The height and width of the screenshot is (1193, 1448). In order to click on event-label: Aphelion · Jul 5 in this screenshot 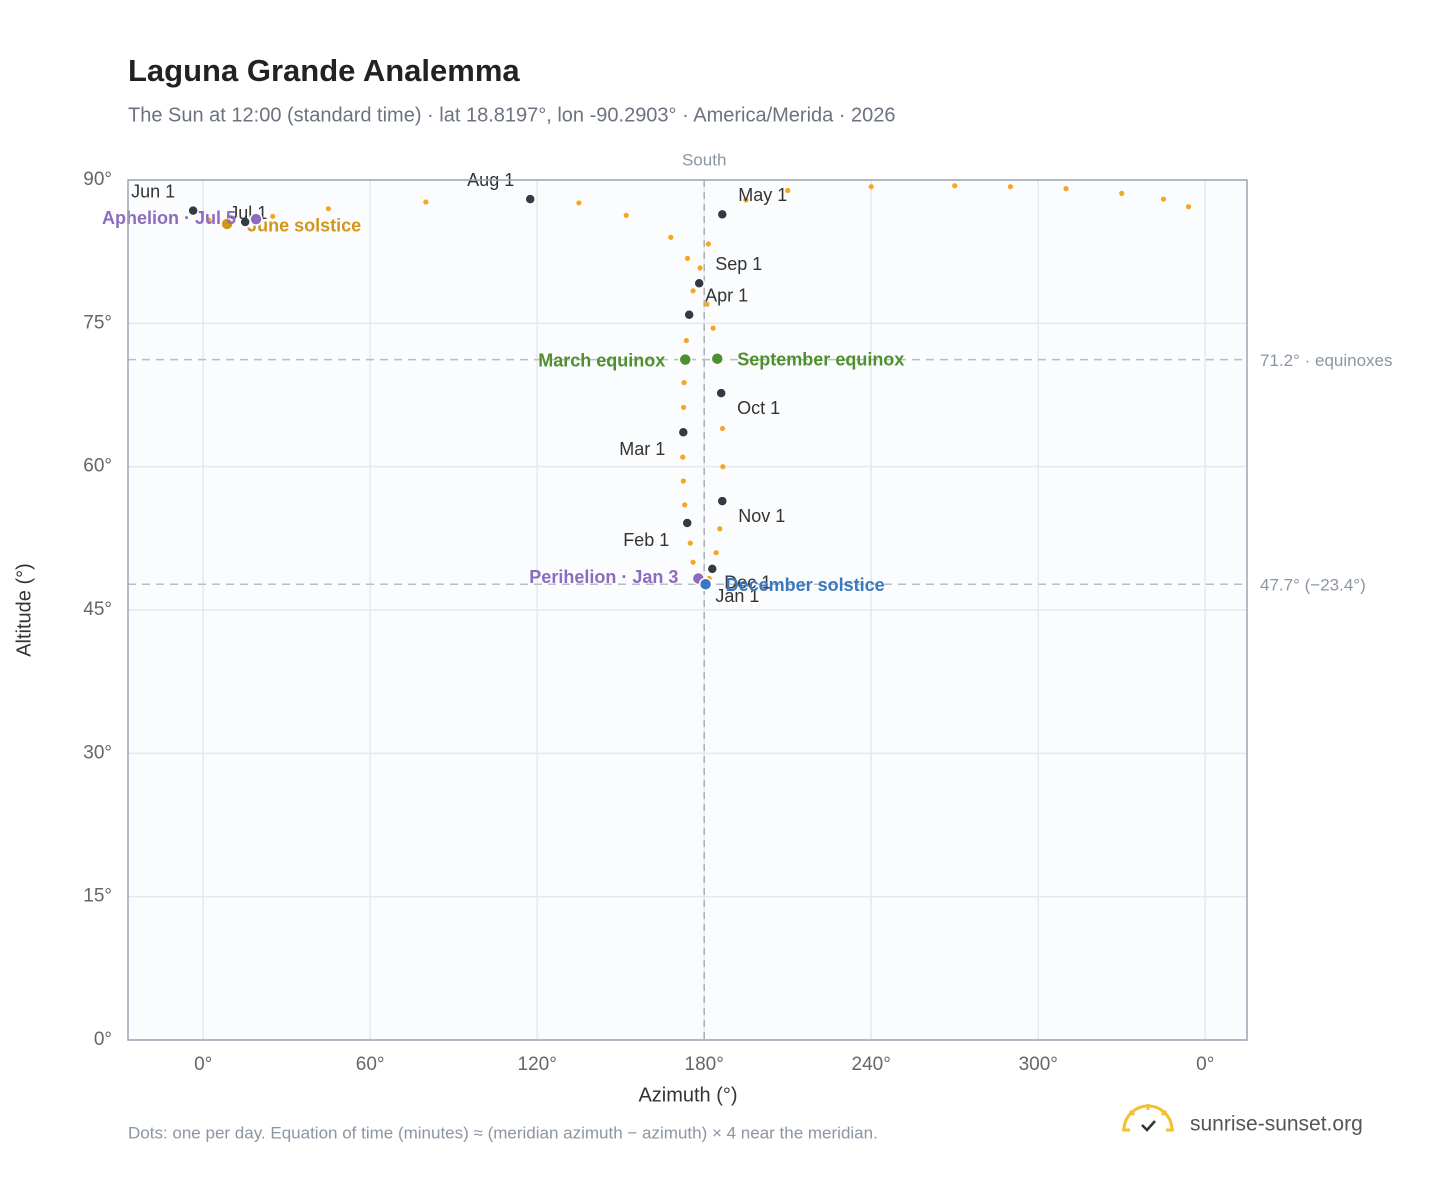, I will do `click(169, 218)`.